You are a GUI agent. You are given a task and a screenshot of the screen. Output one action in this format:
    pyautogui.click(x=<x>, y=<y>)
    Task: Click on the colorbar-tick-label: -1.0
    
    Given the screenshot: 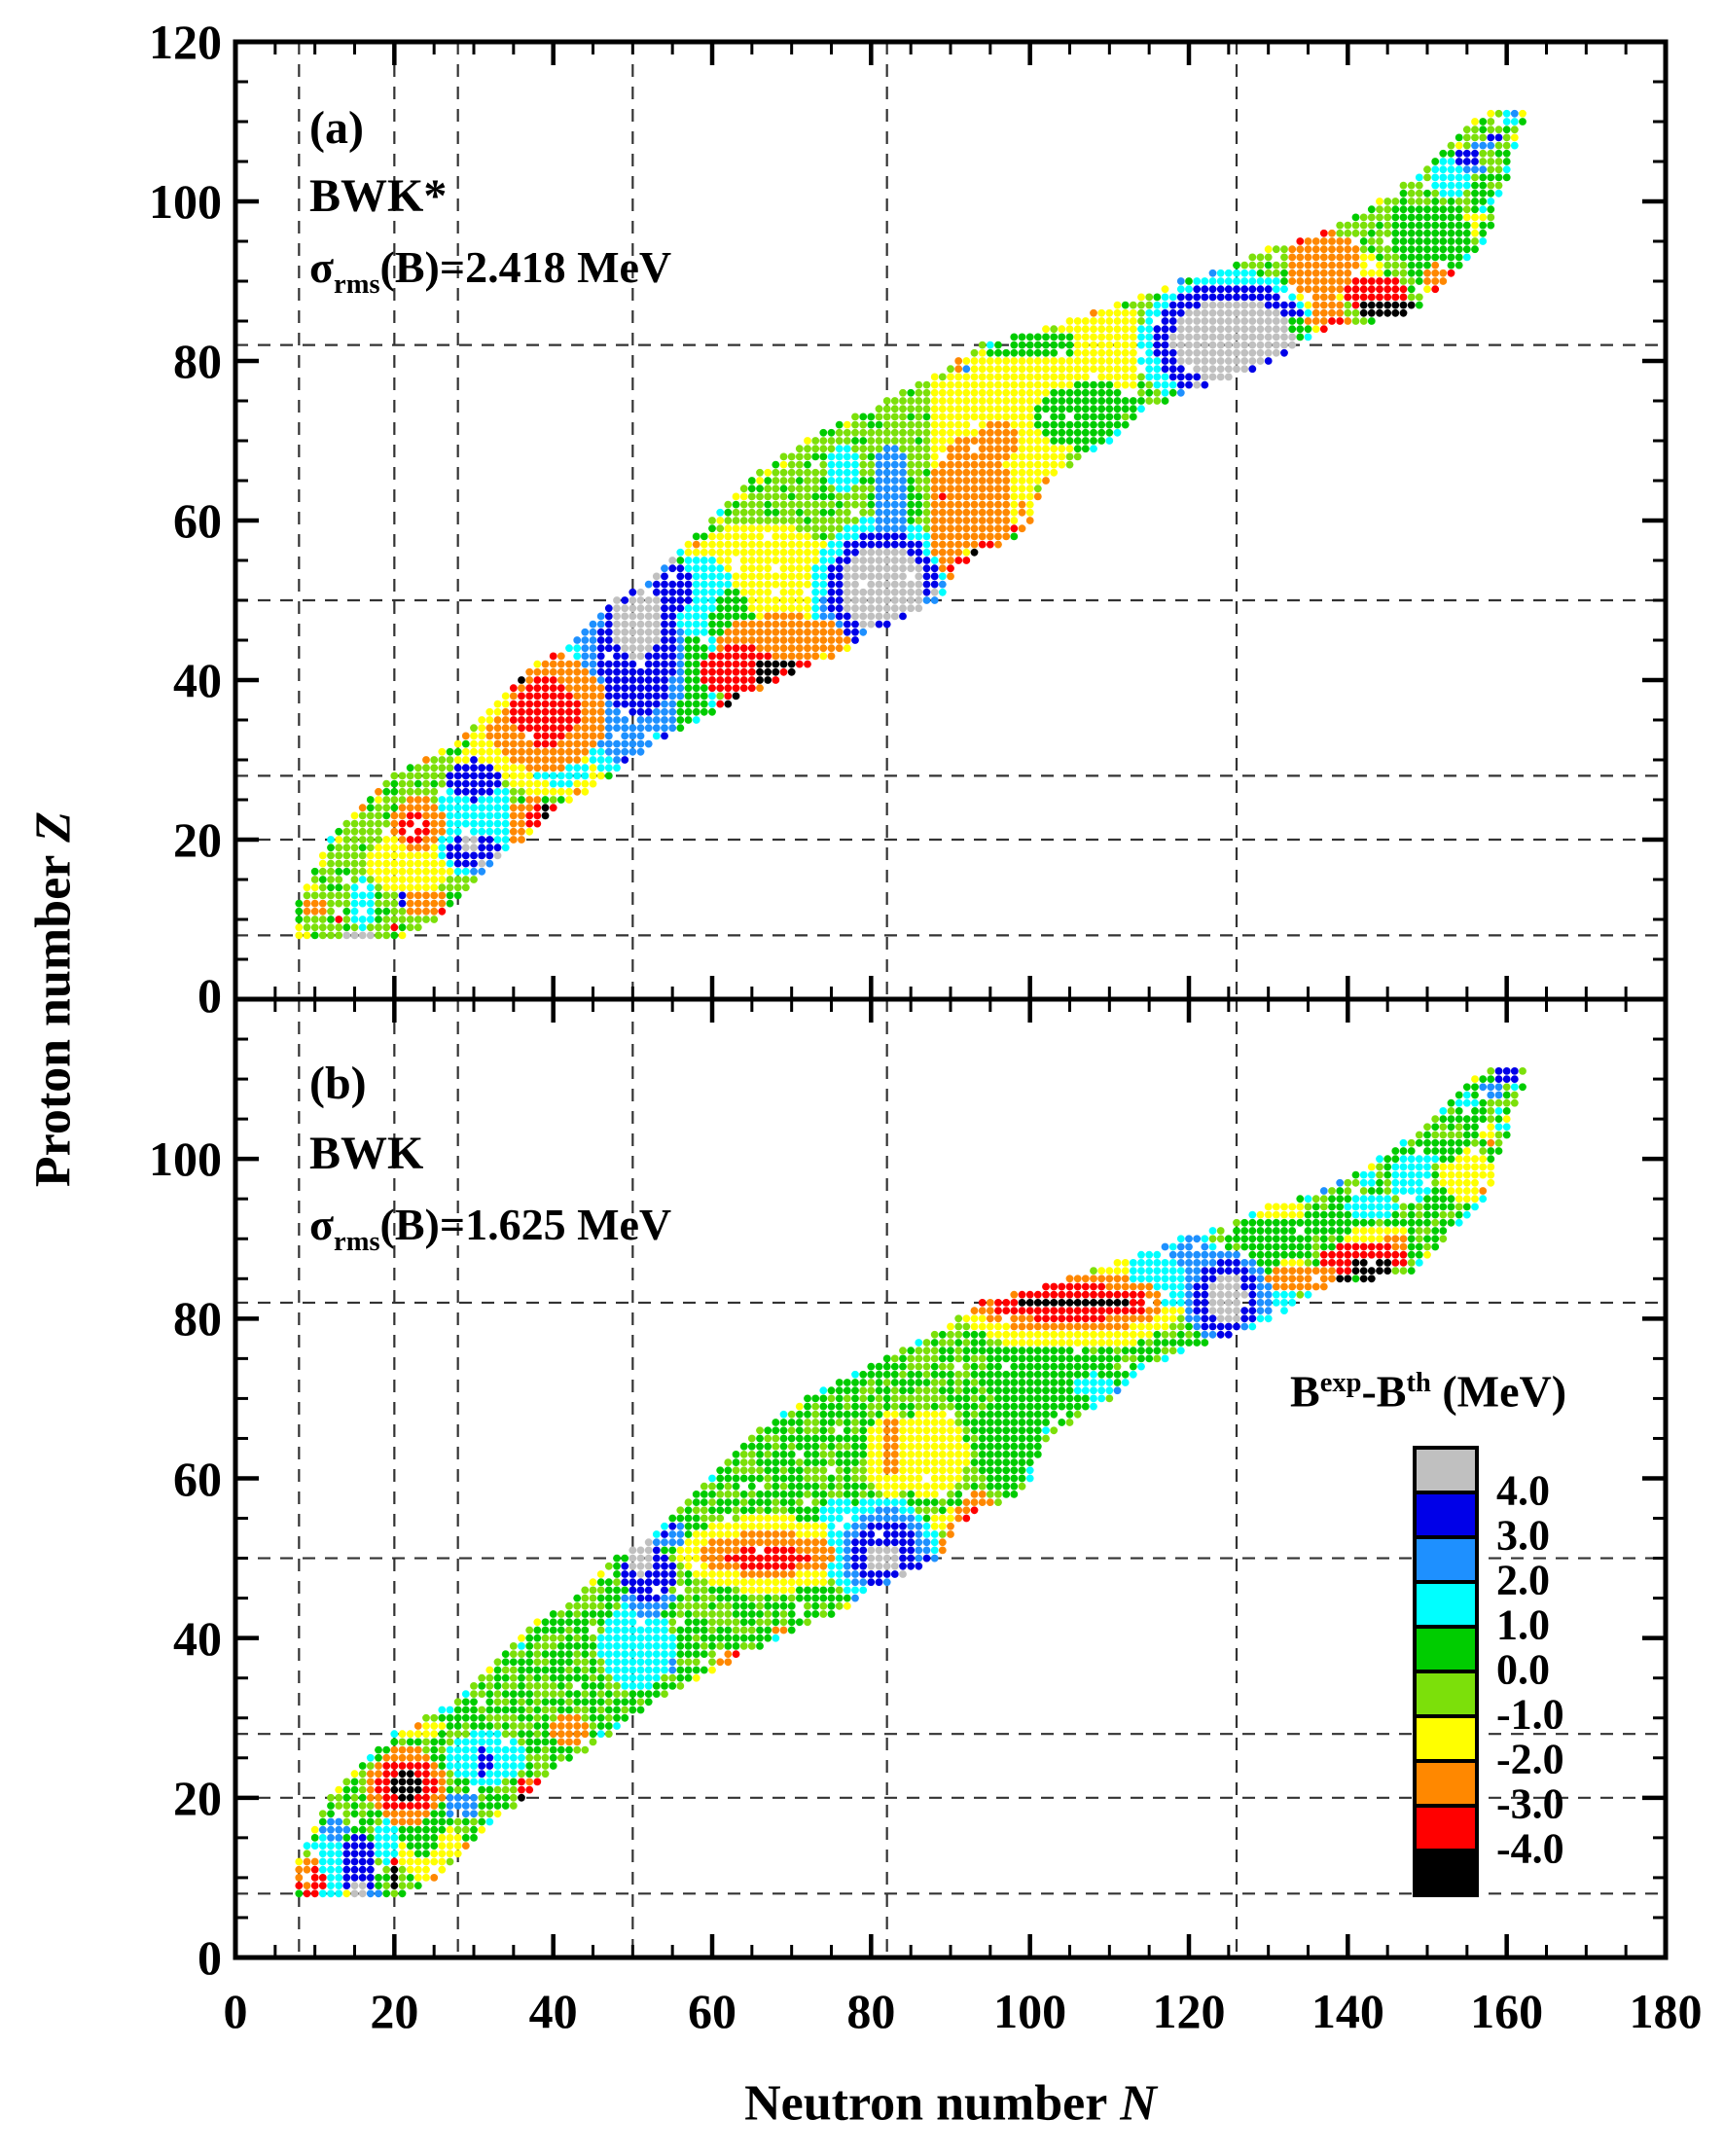 What is the action you would take?
    pyautogui.click(x=1530, y=1714)
    